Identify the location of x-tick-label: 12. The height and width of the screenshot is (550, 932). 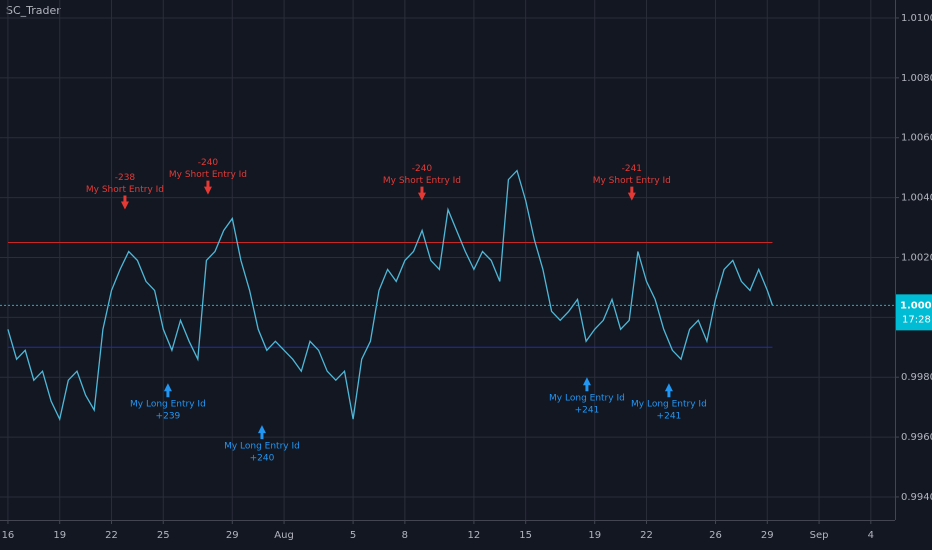
(474, 535).